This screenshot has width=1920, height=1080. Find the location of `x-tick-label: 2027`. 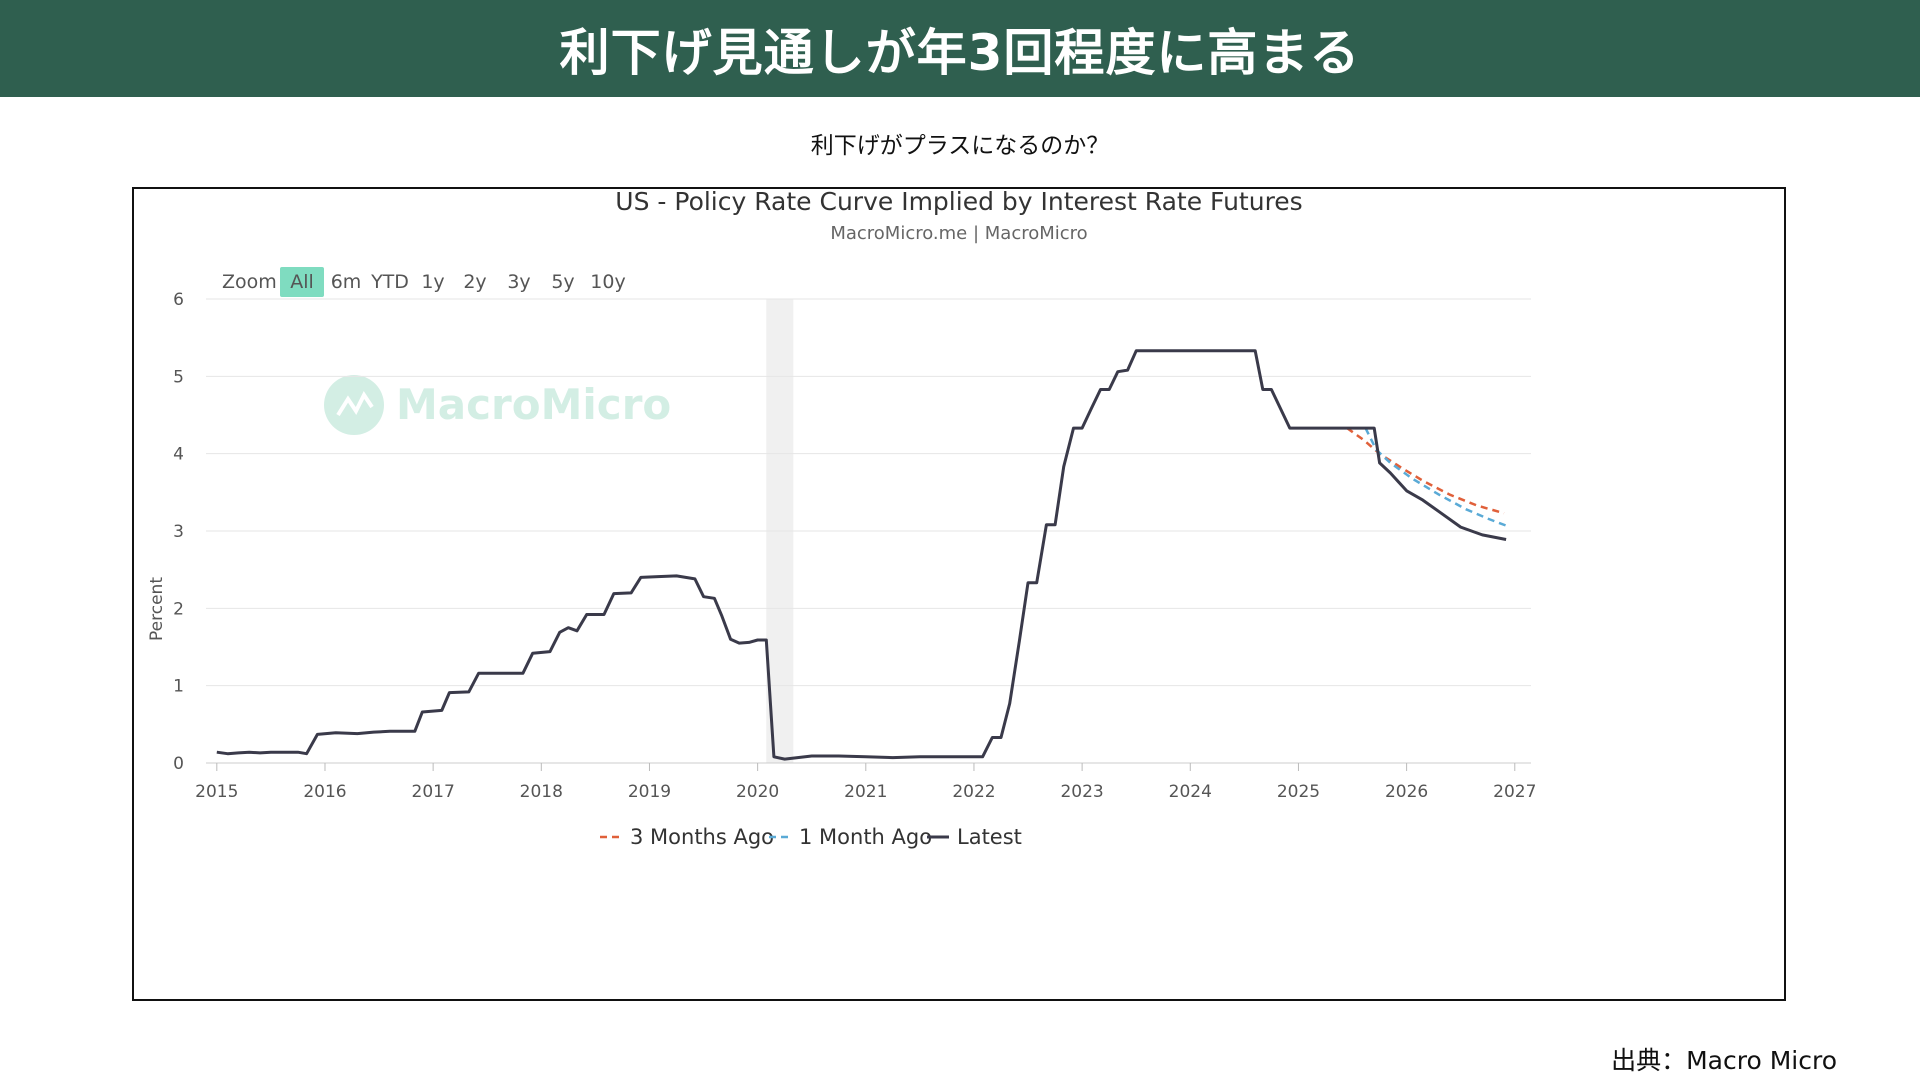

x-tick-label: 2027 is located at coordinates (1514, 792).